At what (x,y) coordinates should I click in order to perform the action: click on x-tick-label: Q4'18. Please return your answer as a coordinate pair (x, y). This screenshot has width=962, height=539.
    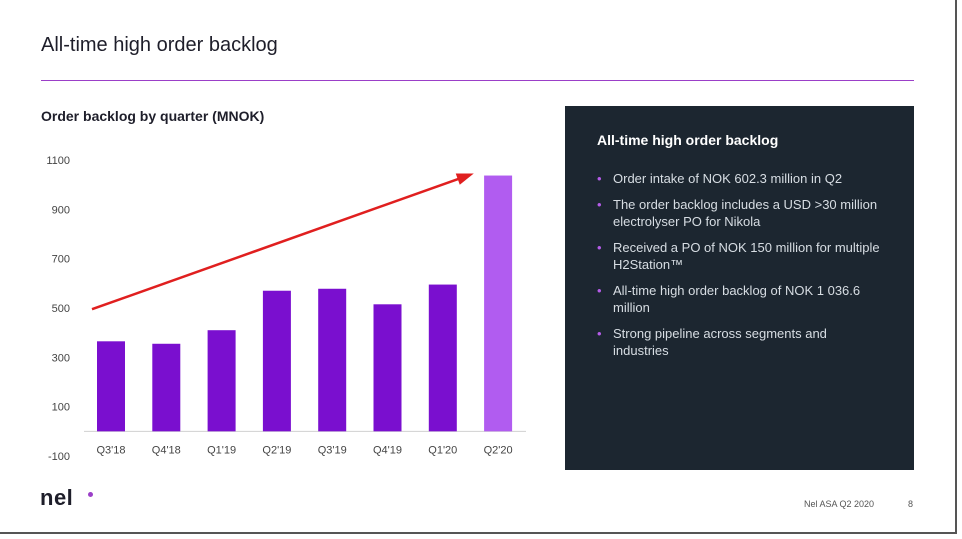
    Looking at the image, I should click on (166, 450).